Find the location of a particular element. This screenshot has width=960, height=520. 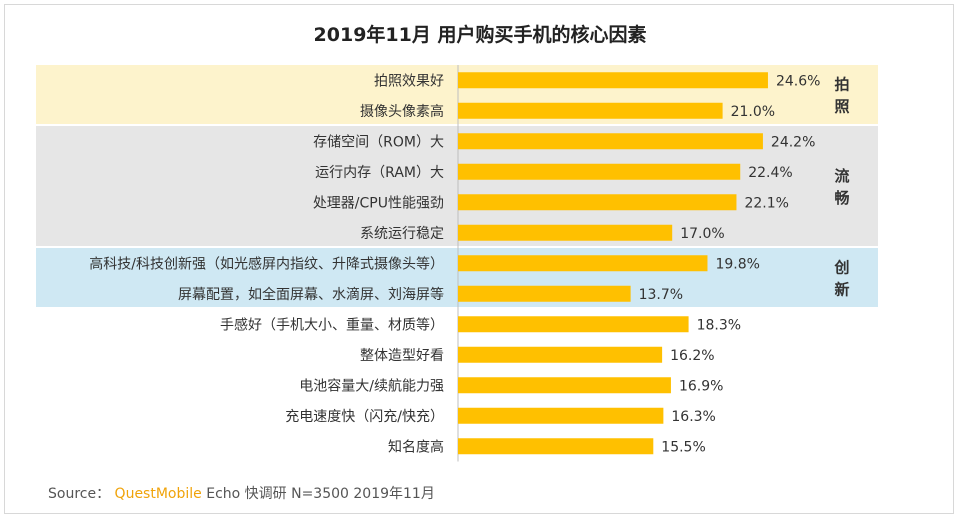

group-label: 创新 is located at coordinates (841, 279).